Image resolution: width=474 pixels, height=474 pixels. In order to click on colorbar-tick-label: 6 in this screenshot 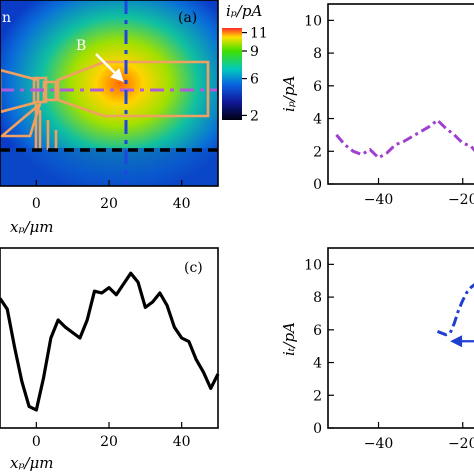, I will do `click(254, 80)`.